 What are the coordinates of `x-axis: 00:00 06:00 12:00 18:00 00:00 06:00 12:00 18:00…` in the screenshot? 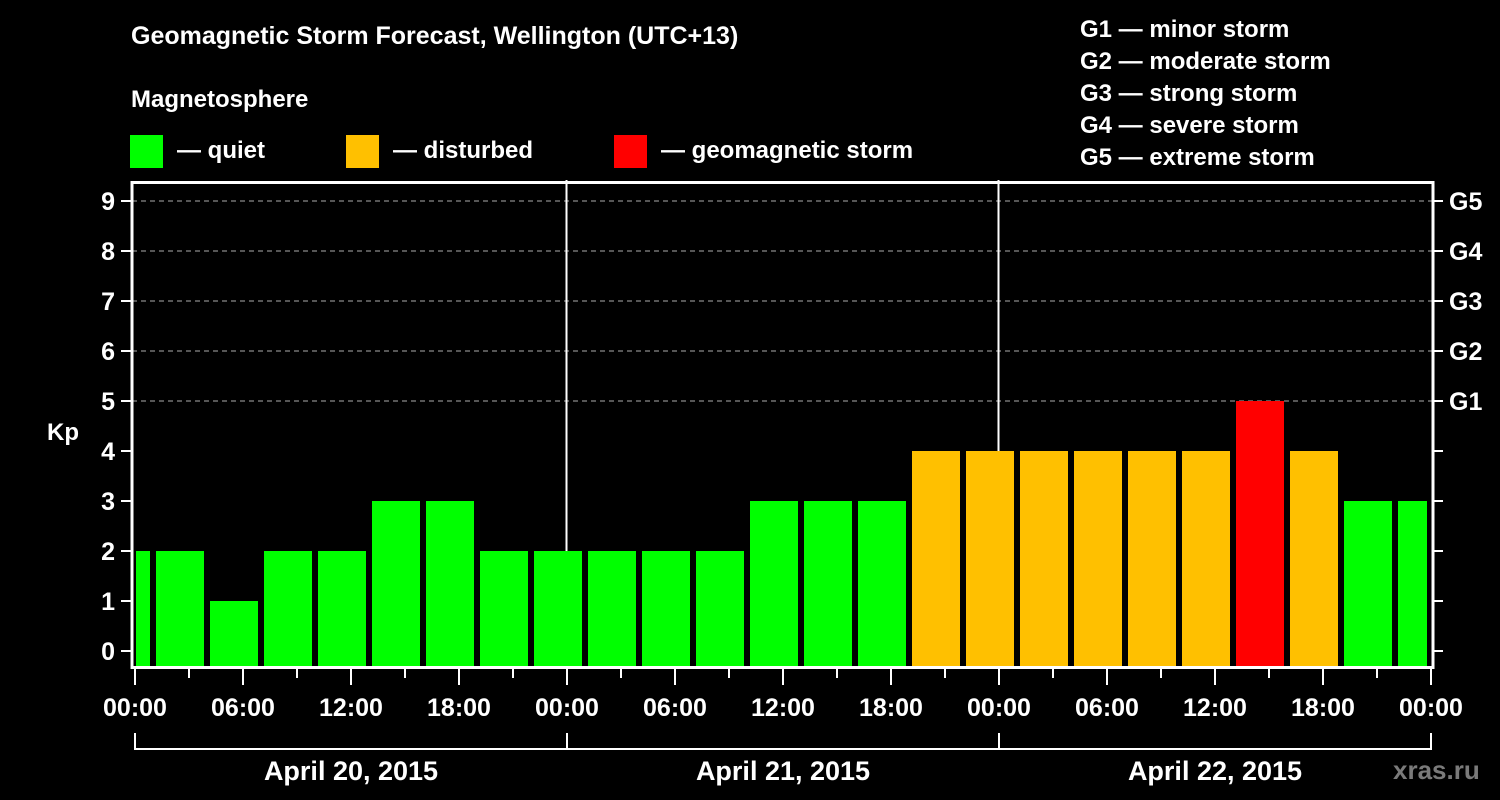 It's located at (783, 695).